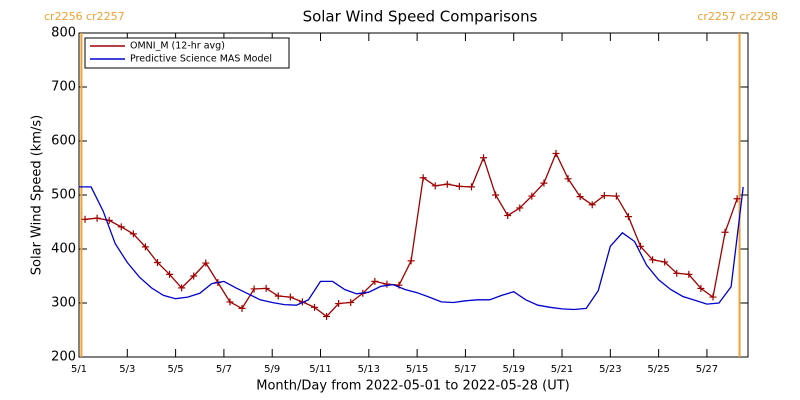 The width and height of the screenshot is (800, 400). Describe the element at coordinates (177, 46) in the screenshot. I see `legend-label: OMNI_M (12-hr avg)` at that location.